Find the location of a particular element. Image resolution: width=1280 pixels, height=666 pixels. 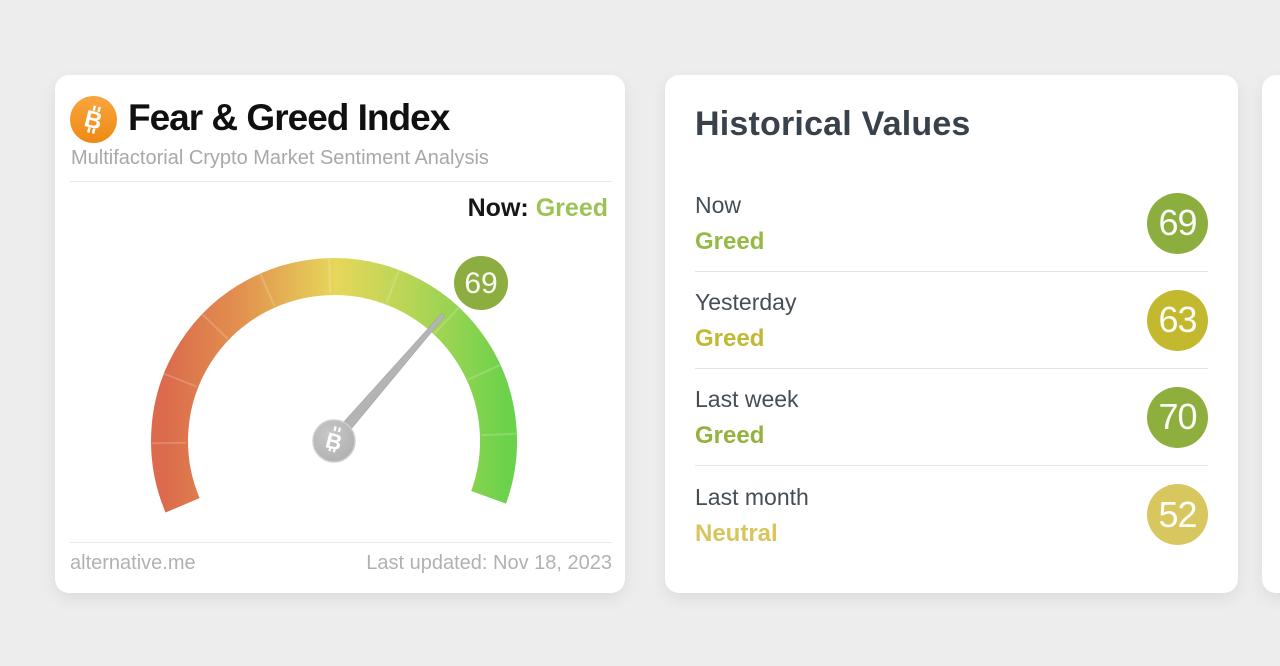

period-label: Last month is located at coordinates (752, 496).